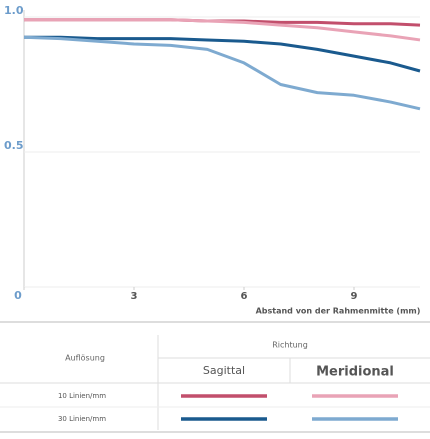 The height and width of the screenshot is (439, 430). What do you see at coordinates (18, 295) in the screenshot?
I see `y-tick-label: 0` at bounding box center [18, 295].